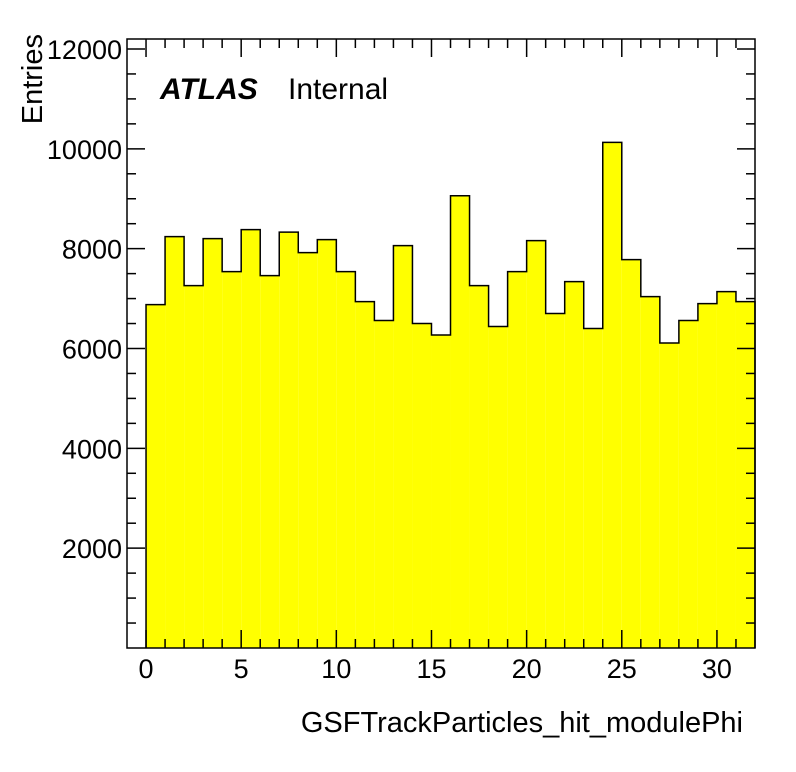 Image resolution: width=796 pixels, height=772 pixels. What do you see at coordinates (622, 669) in the screenshot?
I see `x-tick-label: 25` at bounding box center [622, 669].